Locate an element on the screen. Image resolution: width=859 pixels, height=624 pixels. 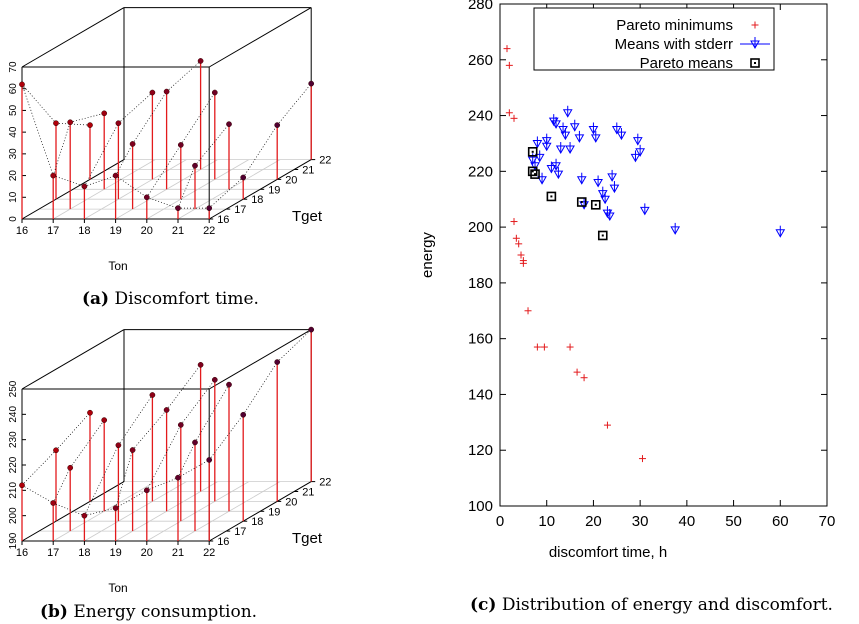
x-tick-label: 22 is located at coordinates (209, 231).